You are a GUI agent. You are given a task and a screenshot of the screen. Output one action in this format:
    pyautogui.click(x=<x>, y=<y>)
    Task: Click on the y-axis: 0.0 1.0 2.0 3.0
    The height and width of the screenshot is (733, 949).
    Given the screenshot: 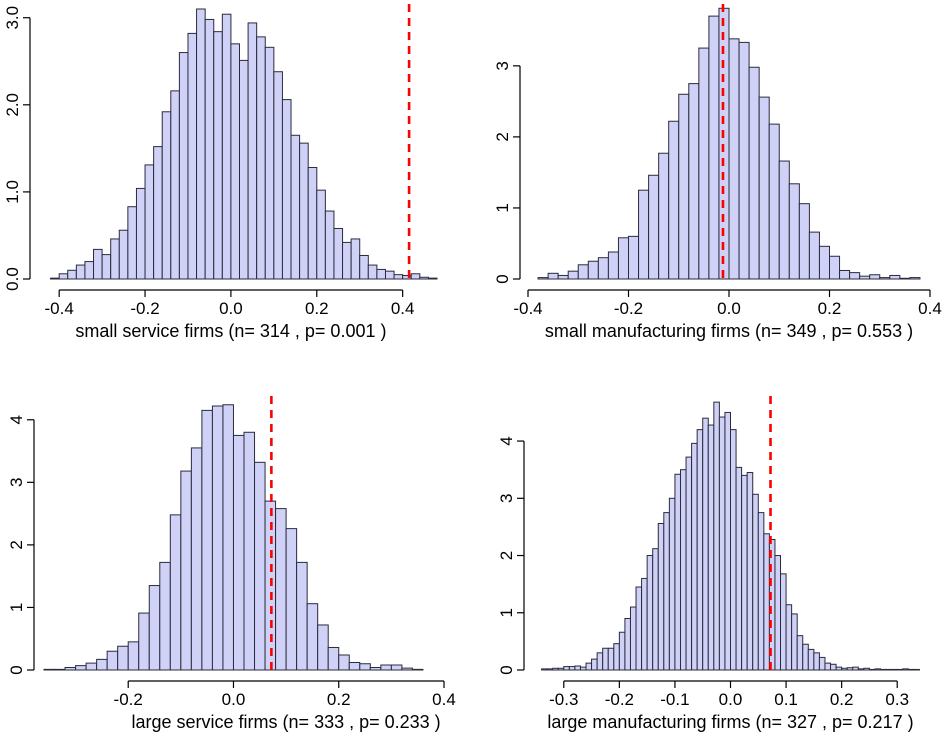 What is the action you would take?
    pyautogui.click(x=17, y=148)
    